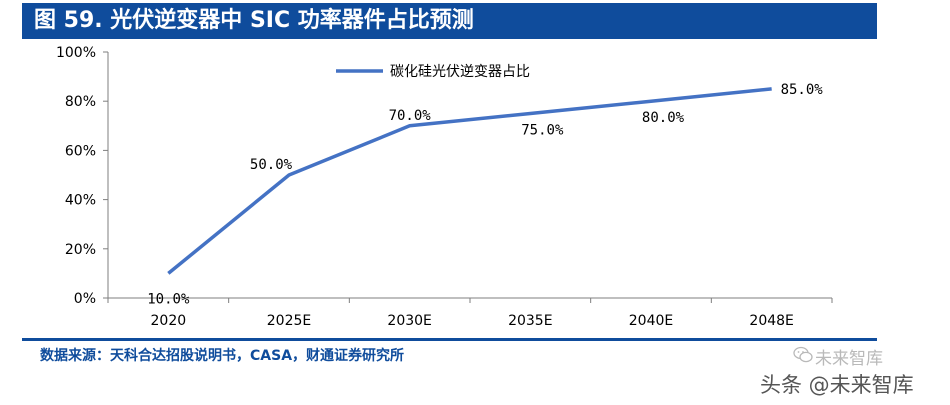 Image resolution: width=950 pixels, height=405 pixels. I want to click on x-tick-label: 2035E, so click(530, 321).